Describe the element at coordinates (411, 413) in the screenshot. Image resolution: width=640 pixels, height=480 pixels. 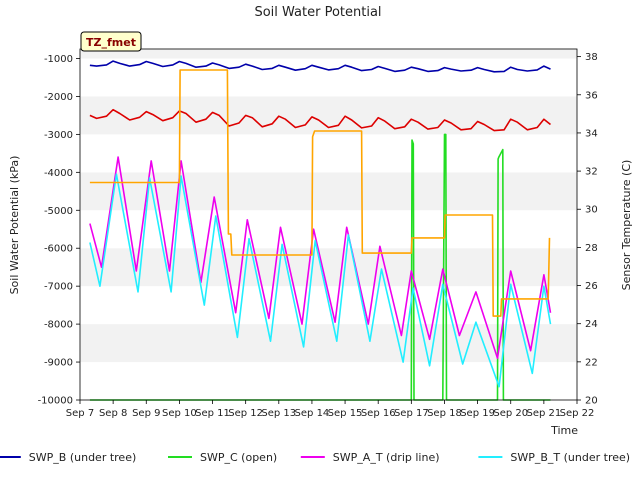
I see `x-tick-label: Sep 17` at that location.